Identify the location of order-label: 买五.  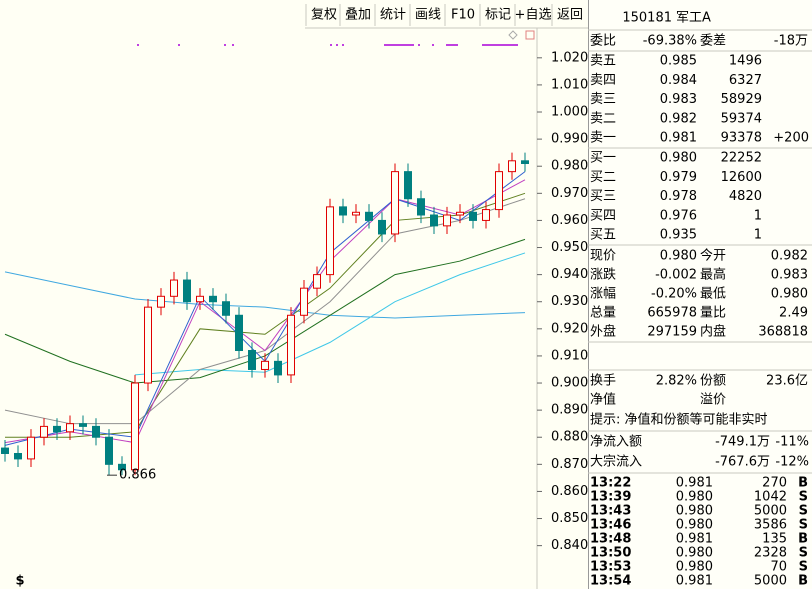
(603, 235).